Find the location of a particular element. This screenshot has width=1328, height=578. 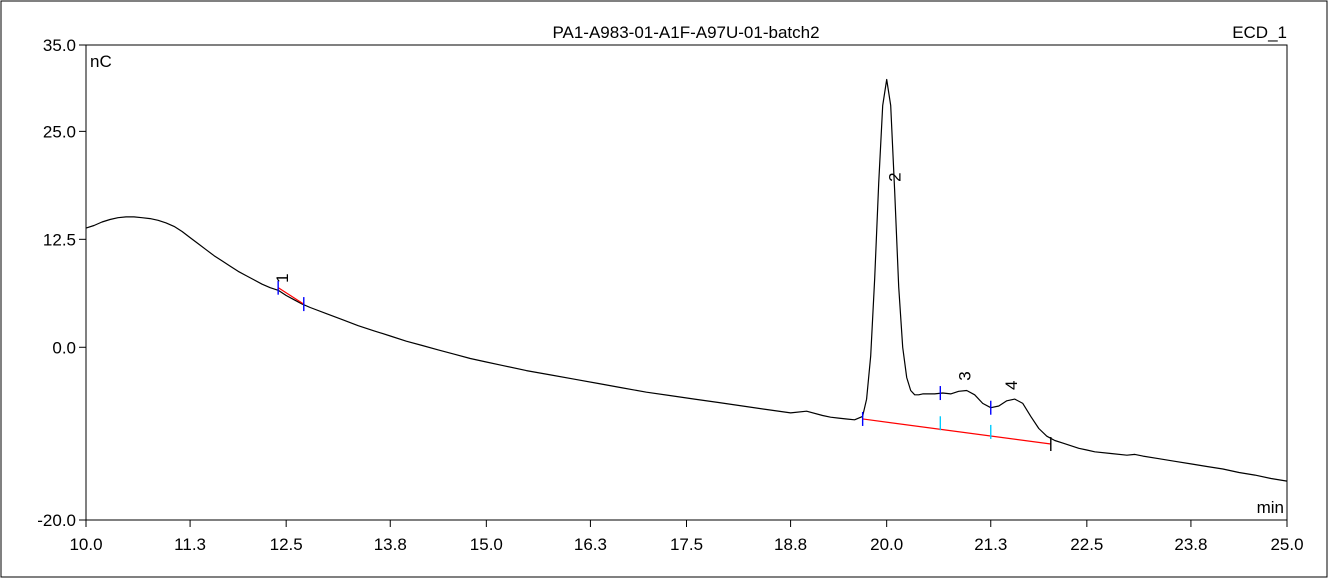

x-tick-label: 23.8 is located at coordinates (1190, 544).